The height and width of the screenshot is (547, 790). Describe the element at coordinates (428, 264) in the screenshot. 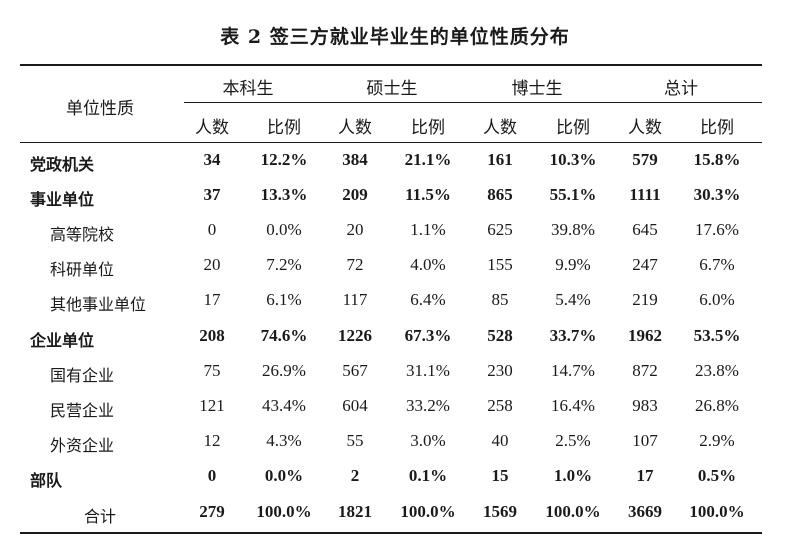

I see `ratio-cell: 4.0%` at that location.